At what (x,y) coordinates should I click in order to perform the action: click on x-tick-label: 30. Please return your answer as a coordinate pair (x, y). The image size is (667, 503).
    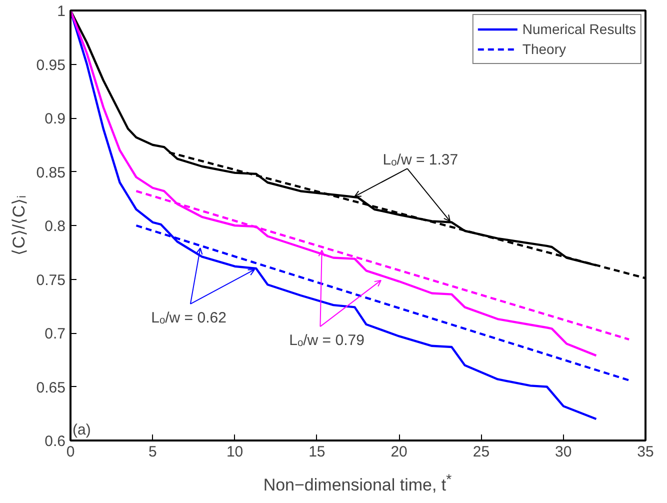
    Looking at the image, I should click on (563, 452).